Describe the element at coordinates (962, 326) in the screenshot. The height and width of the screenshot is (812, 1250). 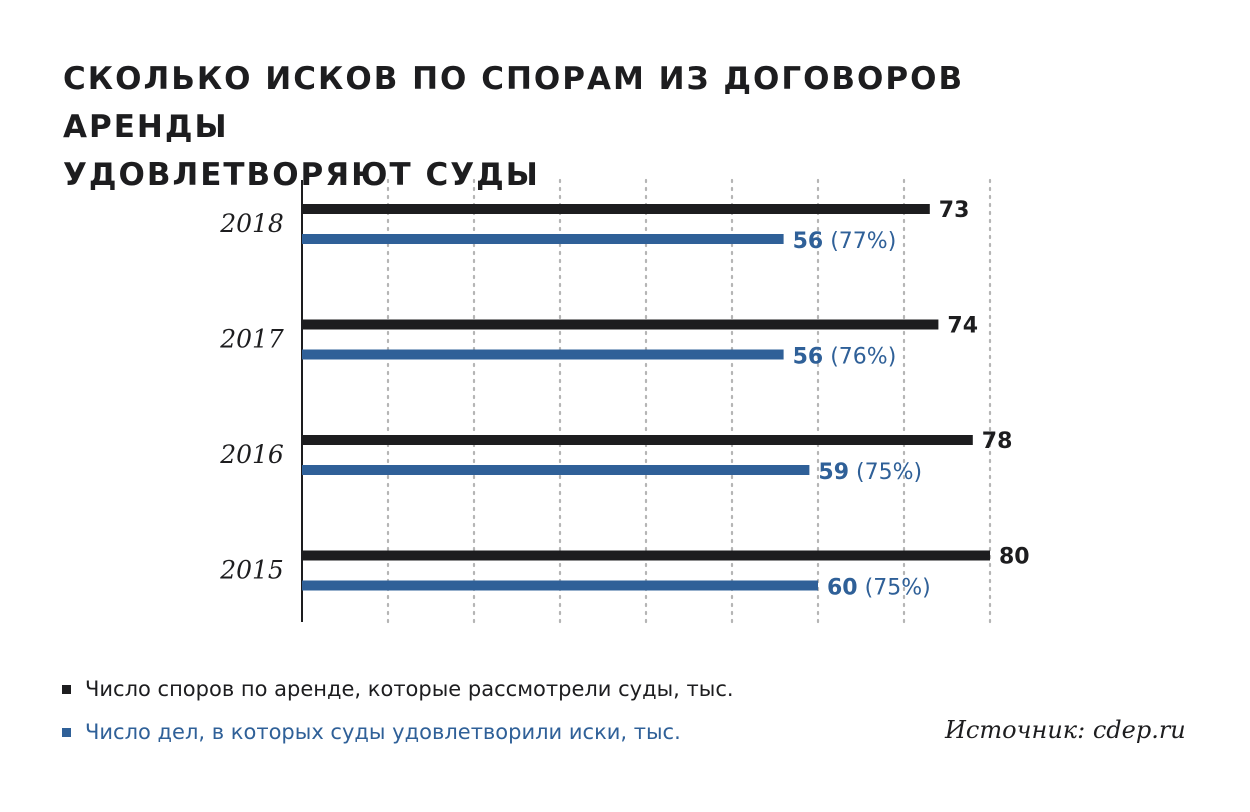
I see `data-label-total: 74` at that location.